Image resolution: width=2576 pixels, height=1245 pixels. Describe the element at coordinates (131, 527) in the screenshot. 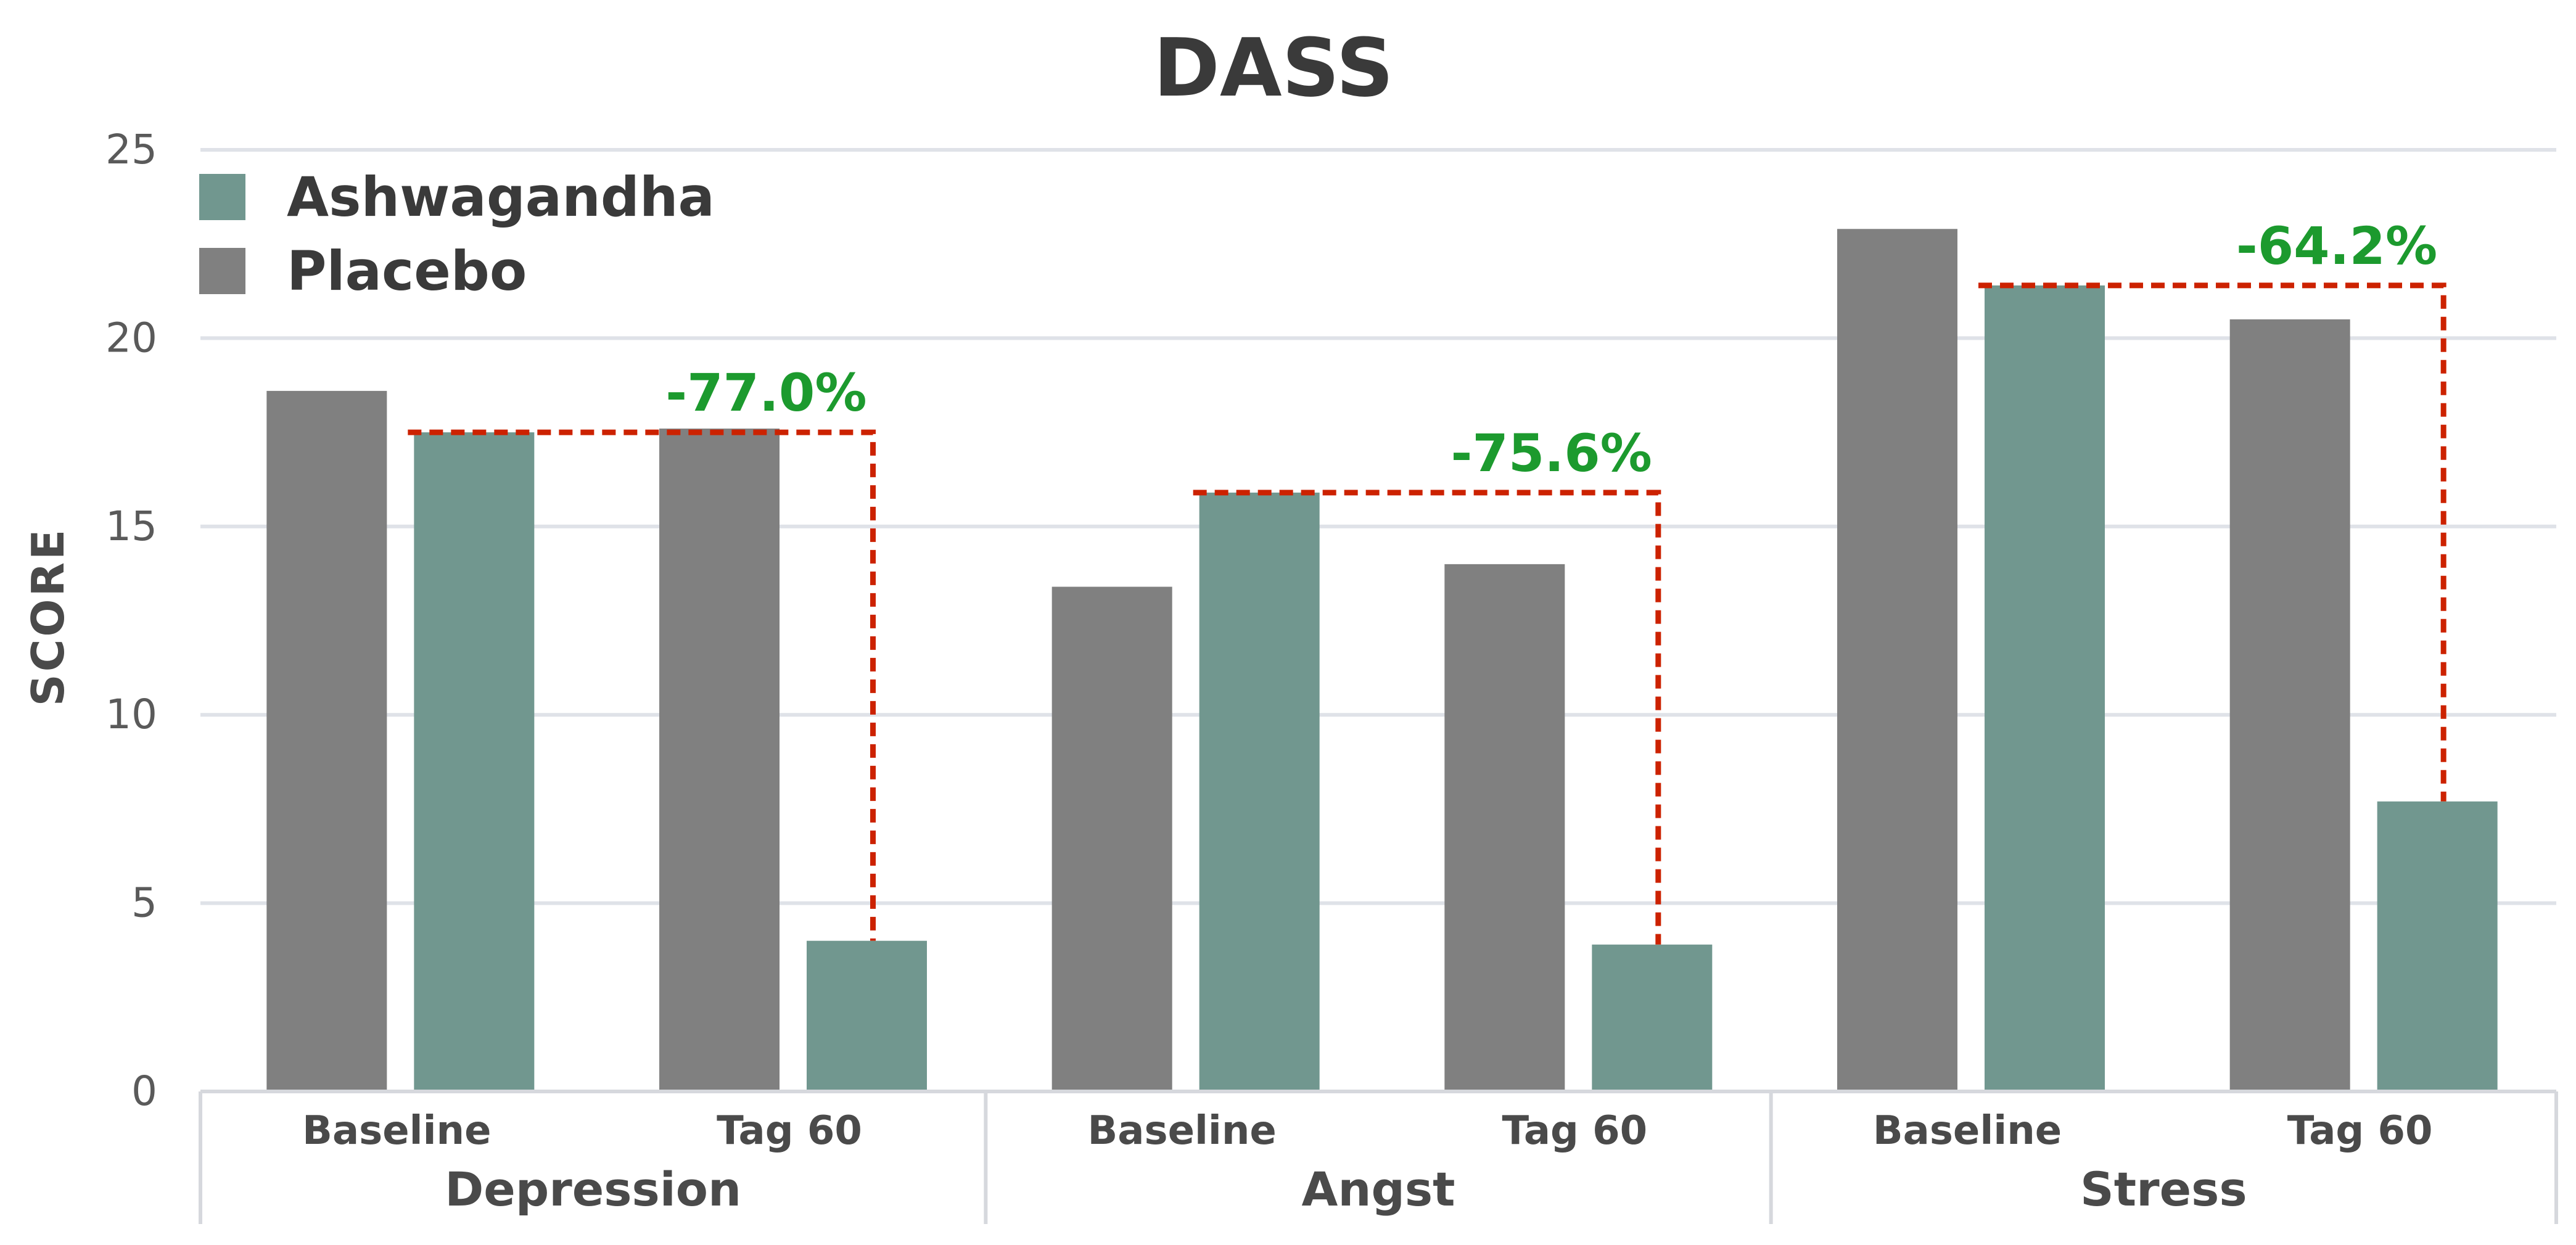

I see `y-tick-label: 15` at that location.